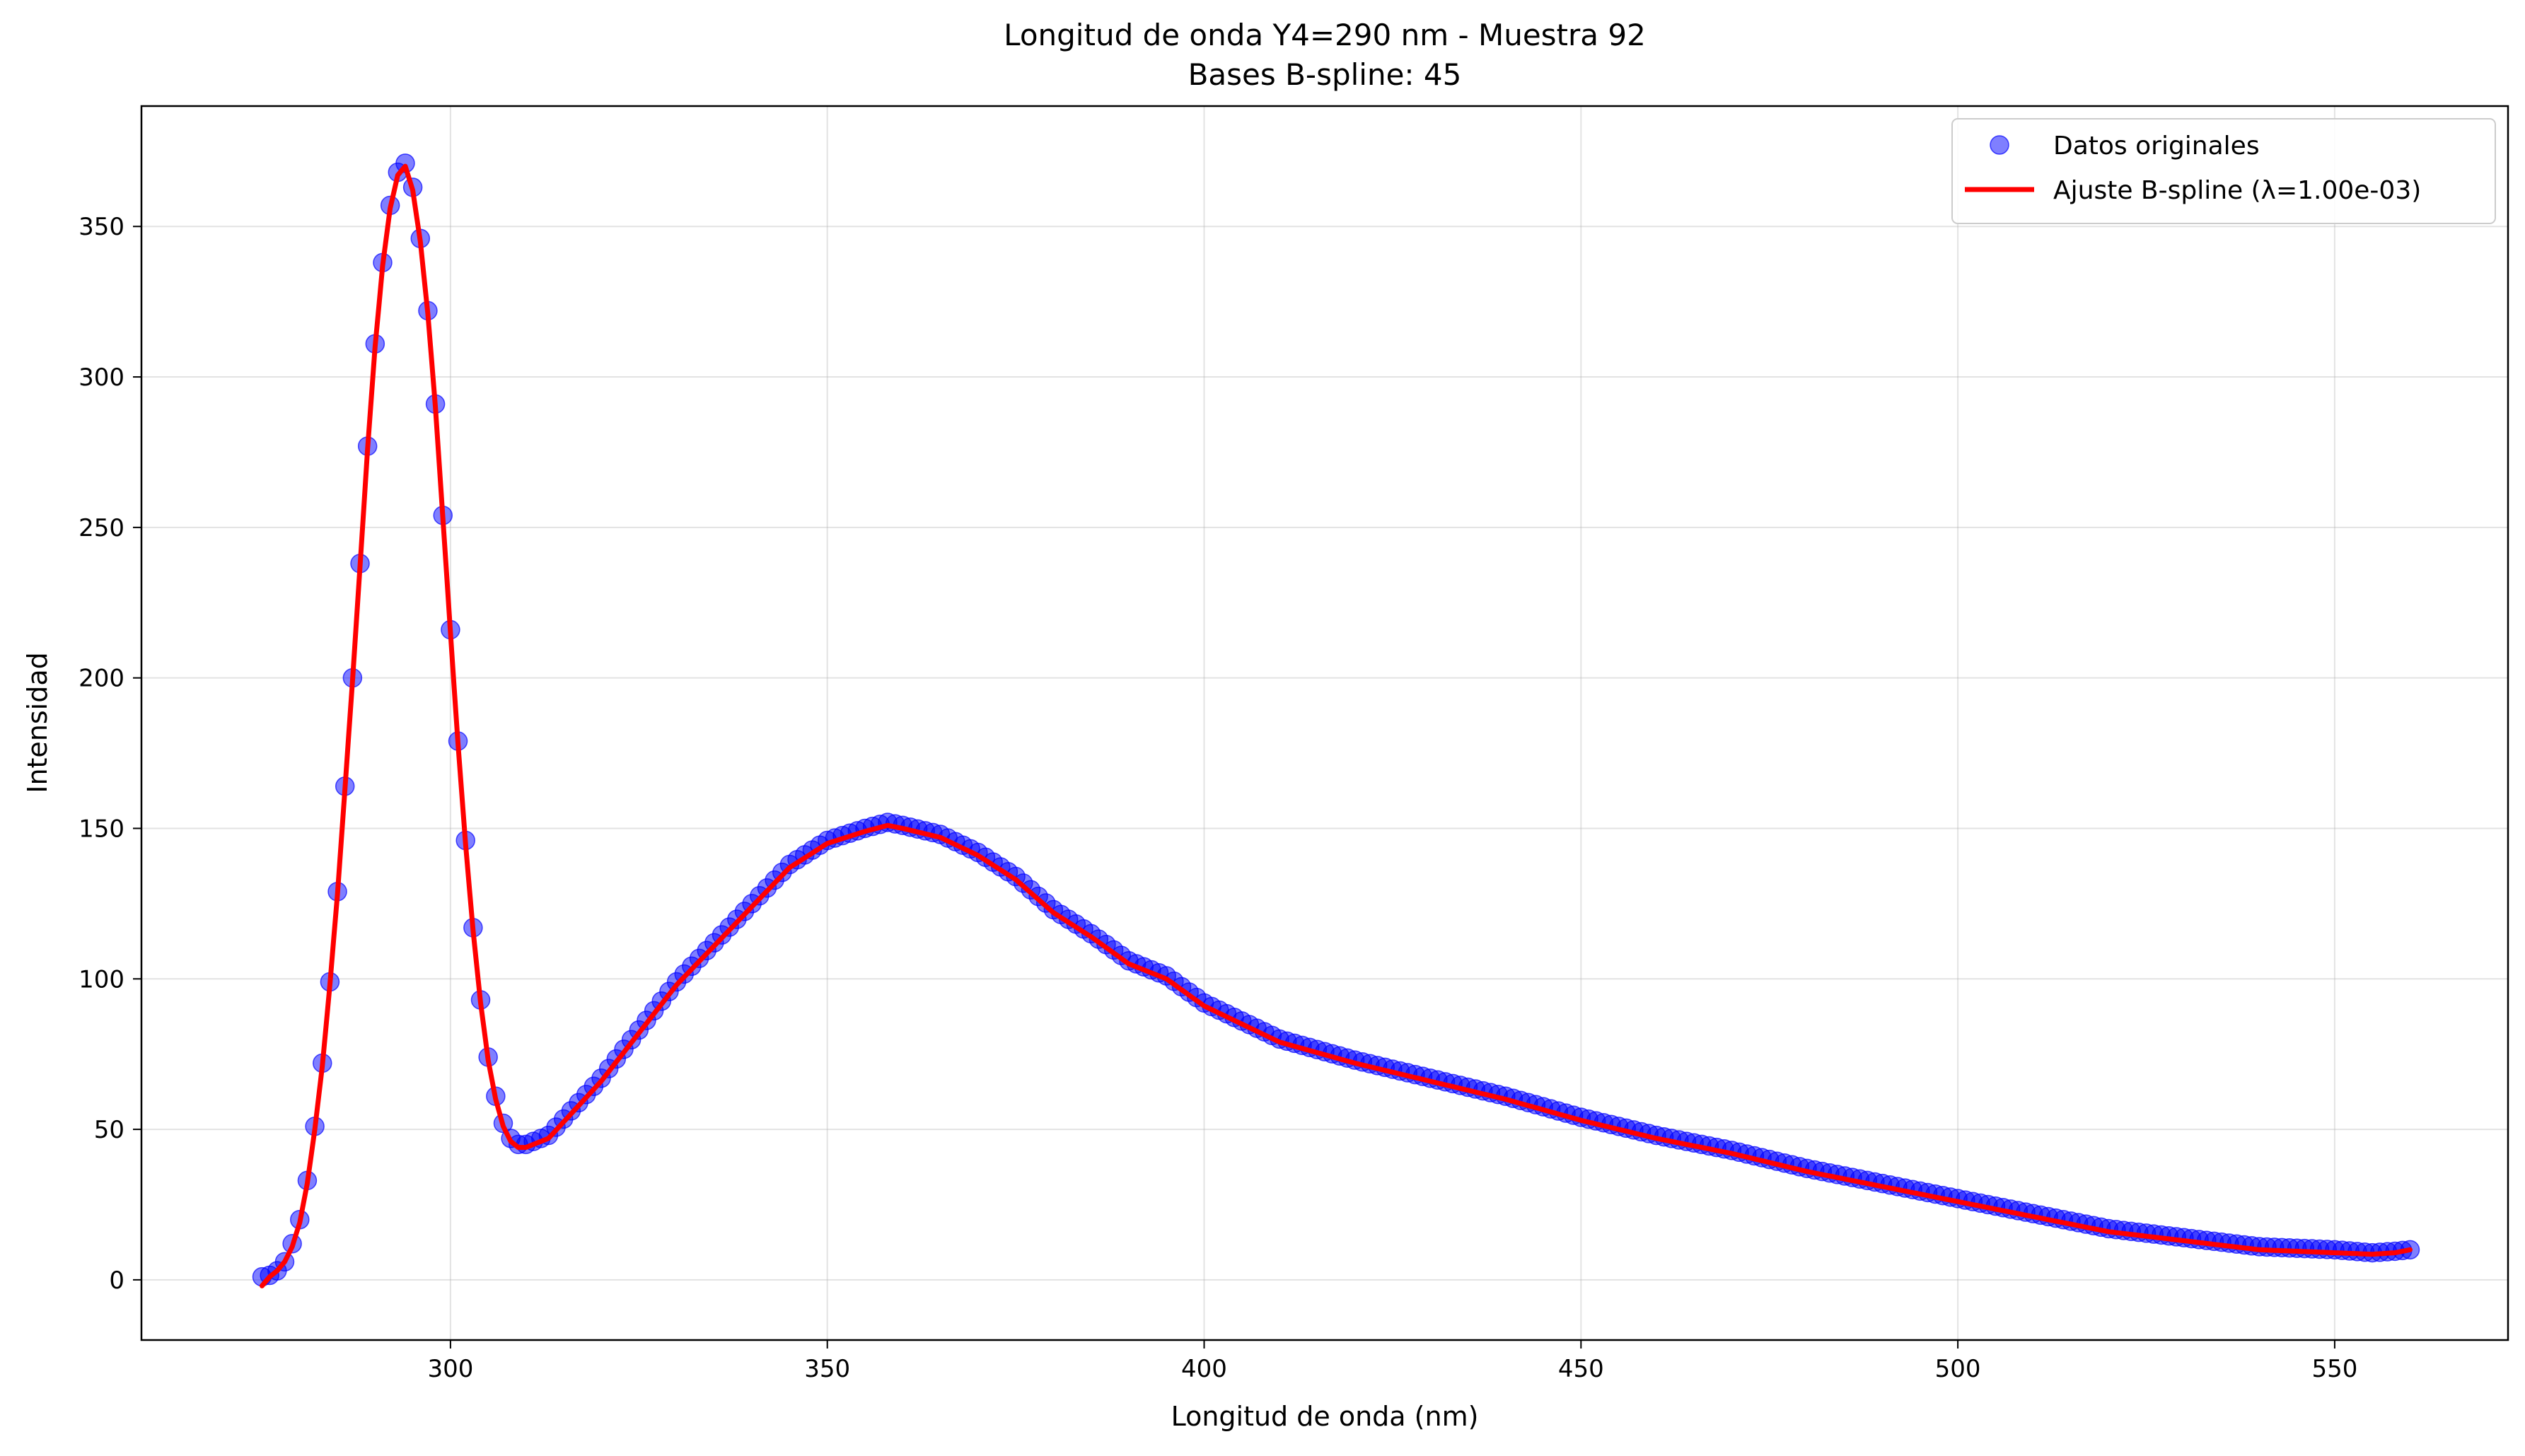  What do you see at coordinates (37, 723) in the screenshot?
I see `y-axis-label: Intensidad` at bounding box center [37, 723].